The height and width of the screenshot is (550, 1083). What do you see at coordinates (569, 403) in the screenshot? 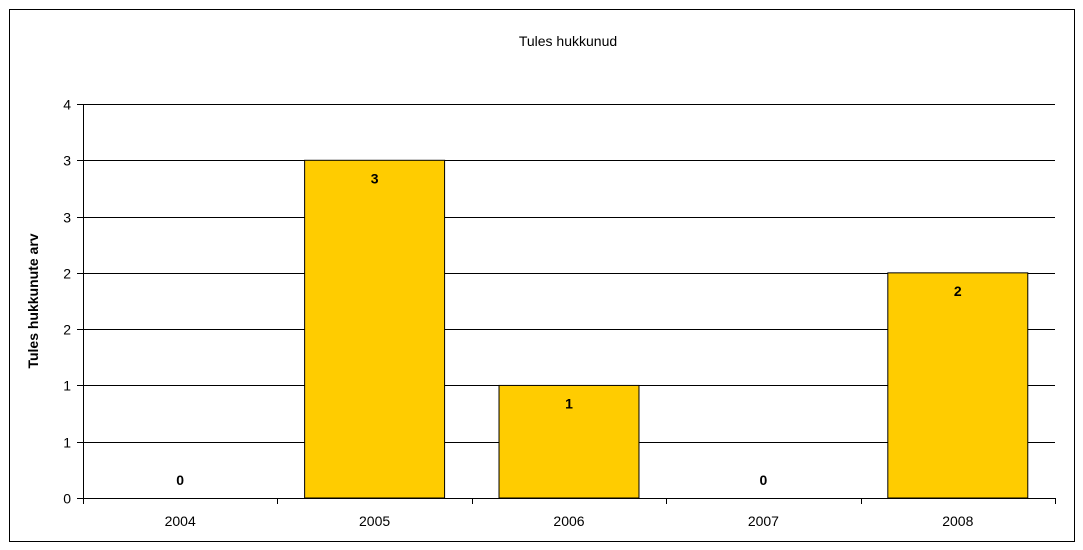
I see `data-label: 1` at bounding box center [569, 403].